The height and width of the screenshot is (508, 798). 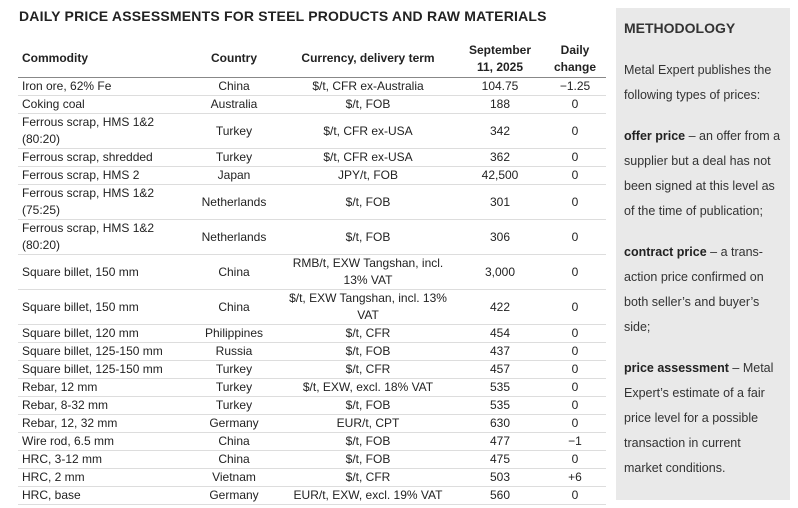 I want to click on table-cell: $/t, EXW Tangshan, incl. 13% VAT, so click(x=368, y=307).